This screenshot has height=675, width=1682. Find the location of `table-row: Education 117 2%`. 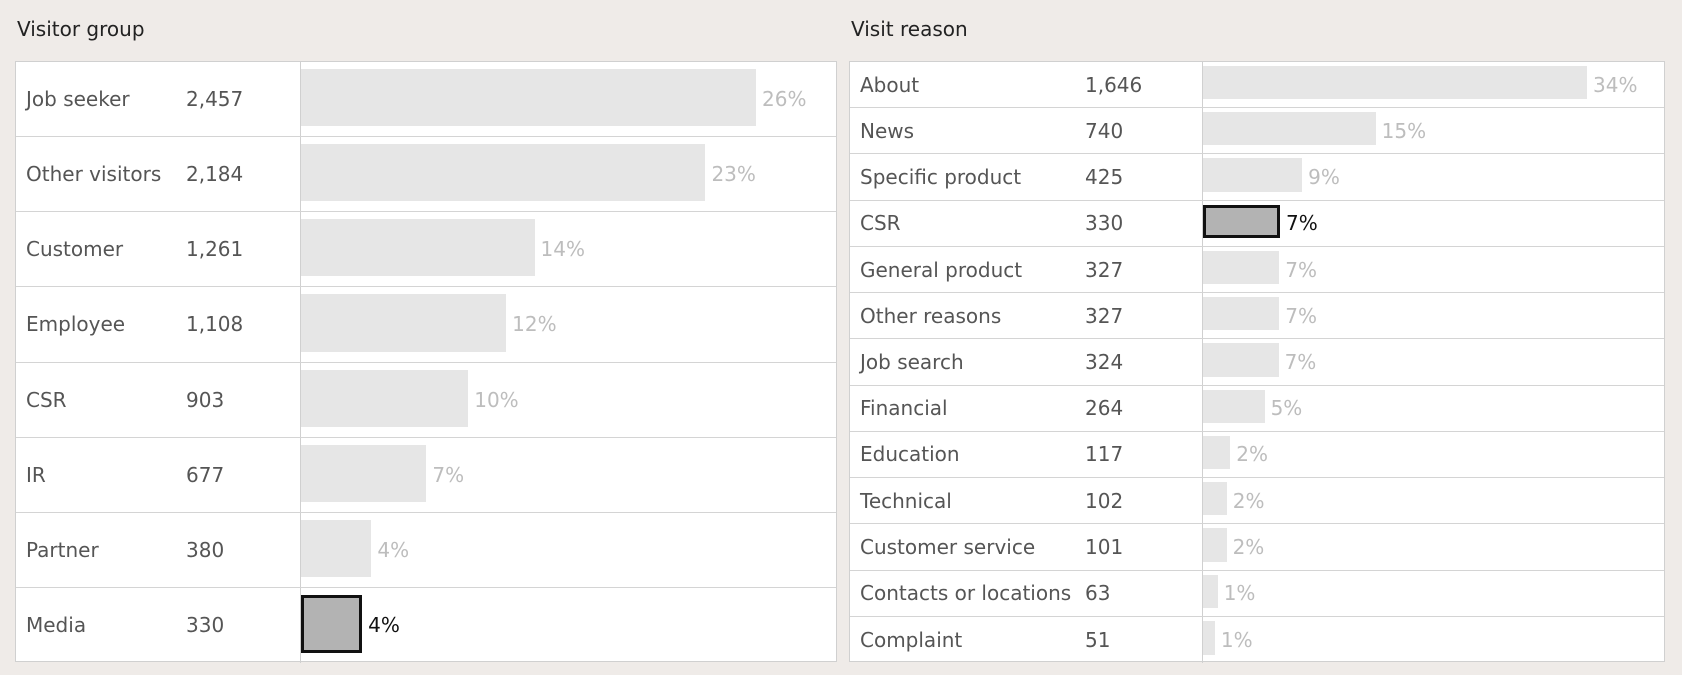

table-row: Education 117 2% is located at coordinates (1257, 455).